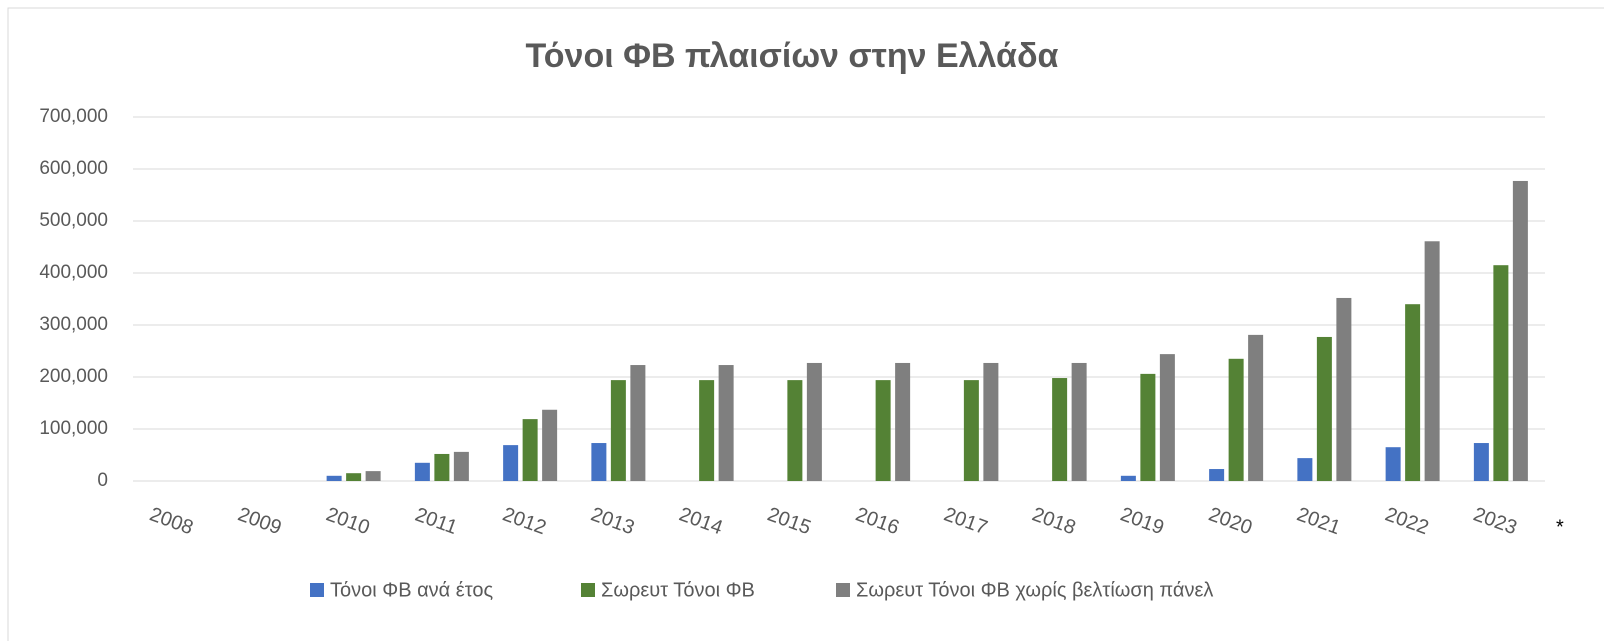 This screenshot has height=641, width=1604. Describe the element at coordinates (678, 590) in the screenshot. I see `legend-label: Σωρευτ Τόνοι ΦΒ` at that location.